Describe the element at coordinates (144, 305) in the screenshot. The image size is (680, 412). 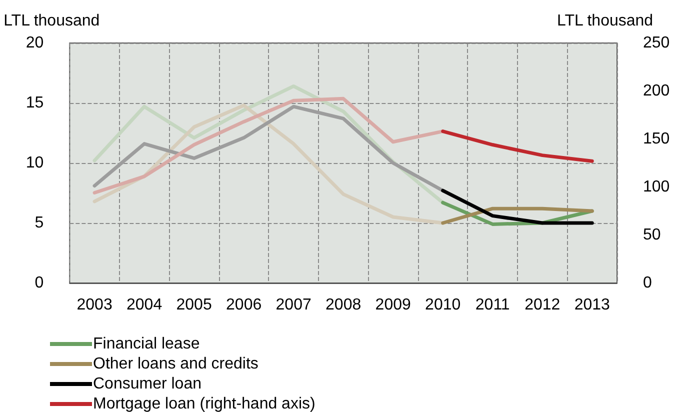
I see `x-tick-label: 2004` at that location.